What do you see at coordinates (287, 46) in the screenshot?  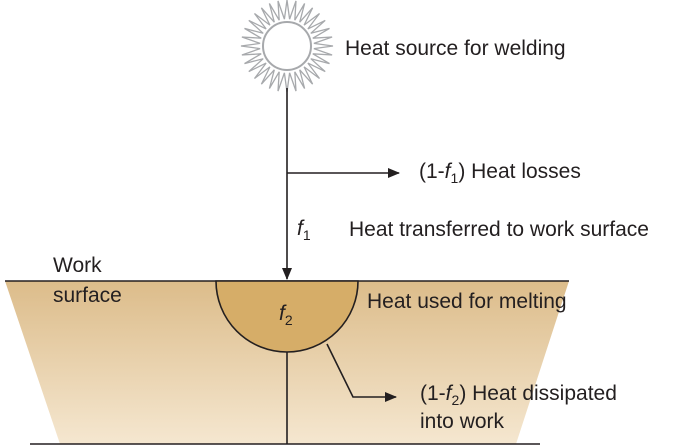 I see `sun-icon` at bounding box center [287, 46].